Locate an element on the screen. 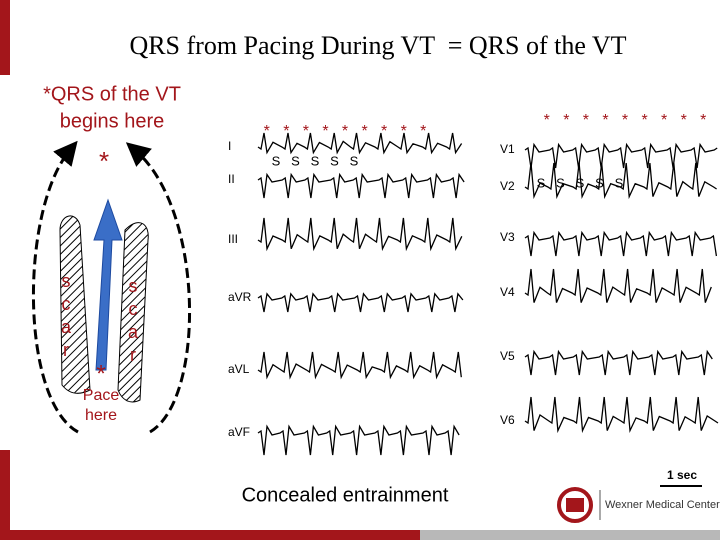  scar-right-region is located at coordinates (133, 312).